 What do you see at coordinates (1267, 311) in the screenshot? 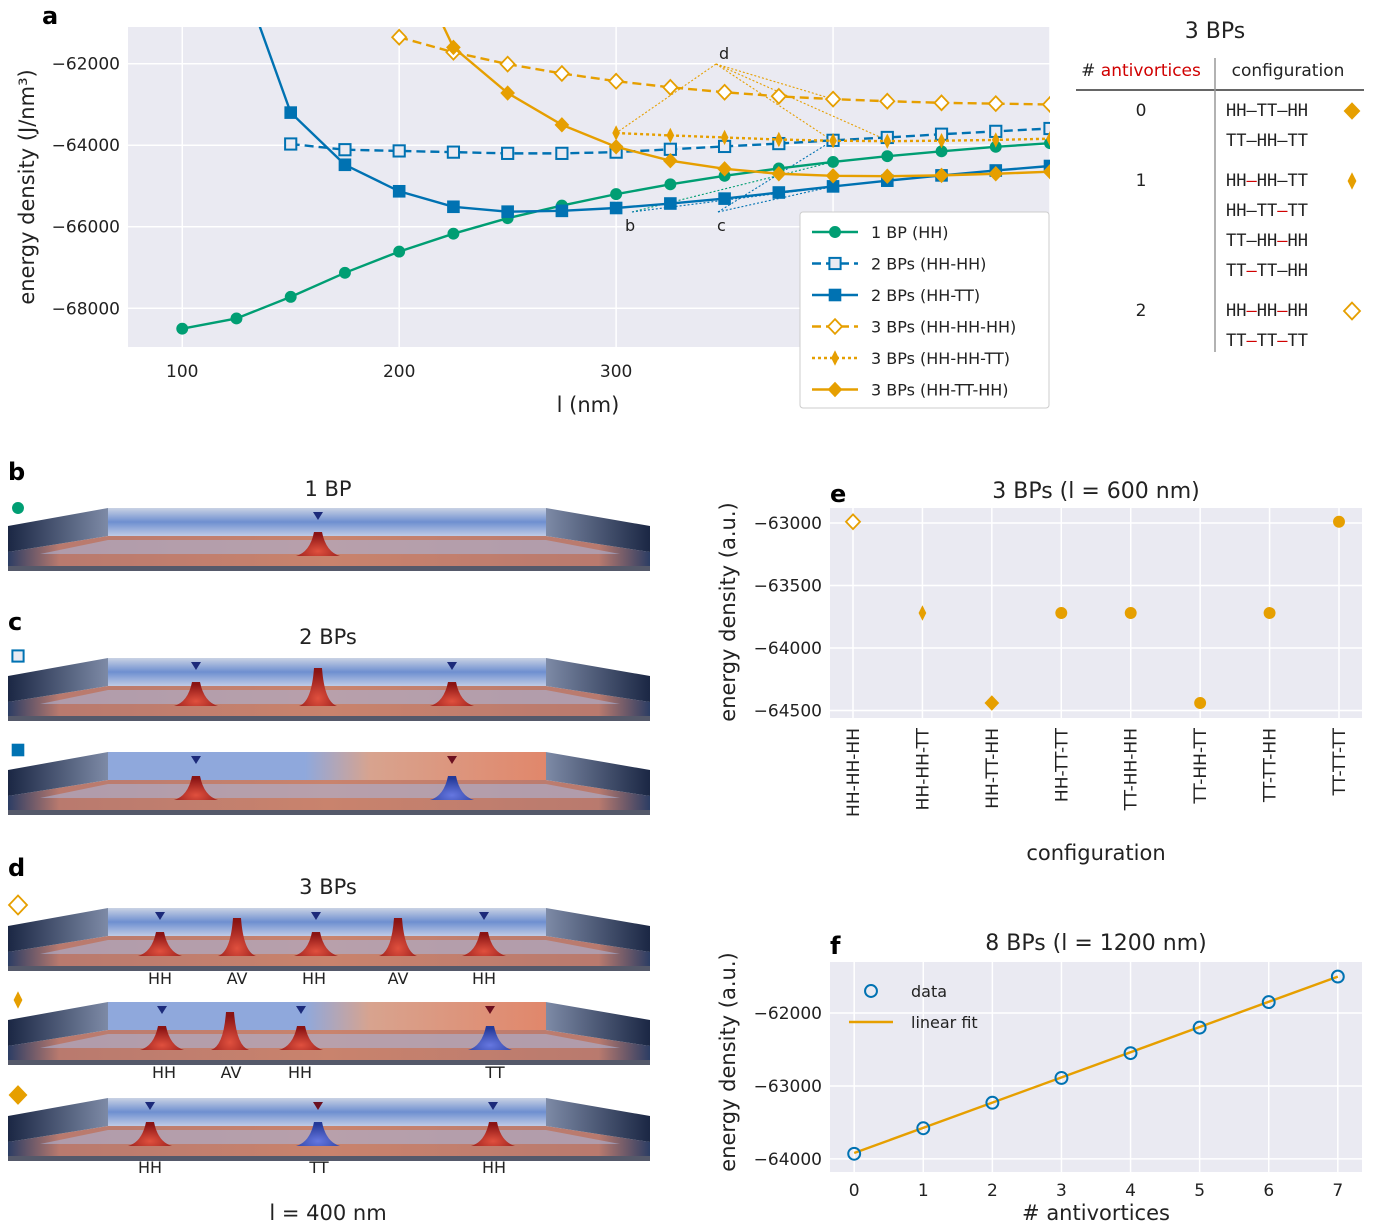
I see `table-config: HH–HH–HH` at bounding box center [1267, 311].